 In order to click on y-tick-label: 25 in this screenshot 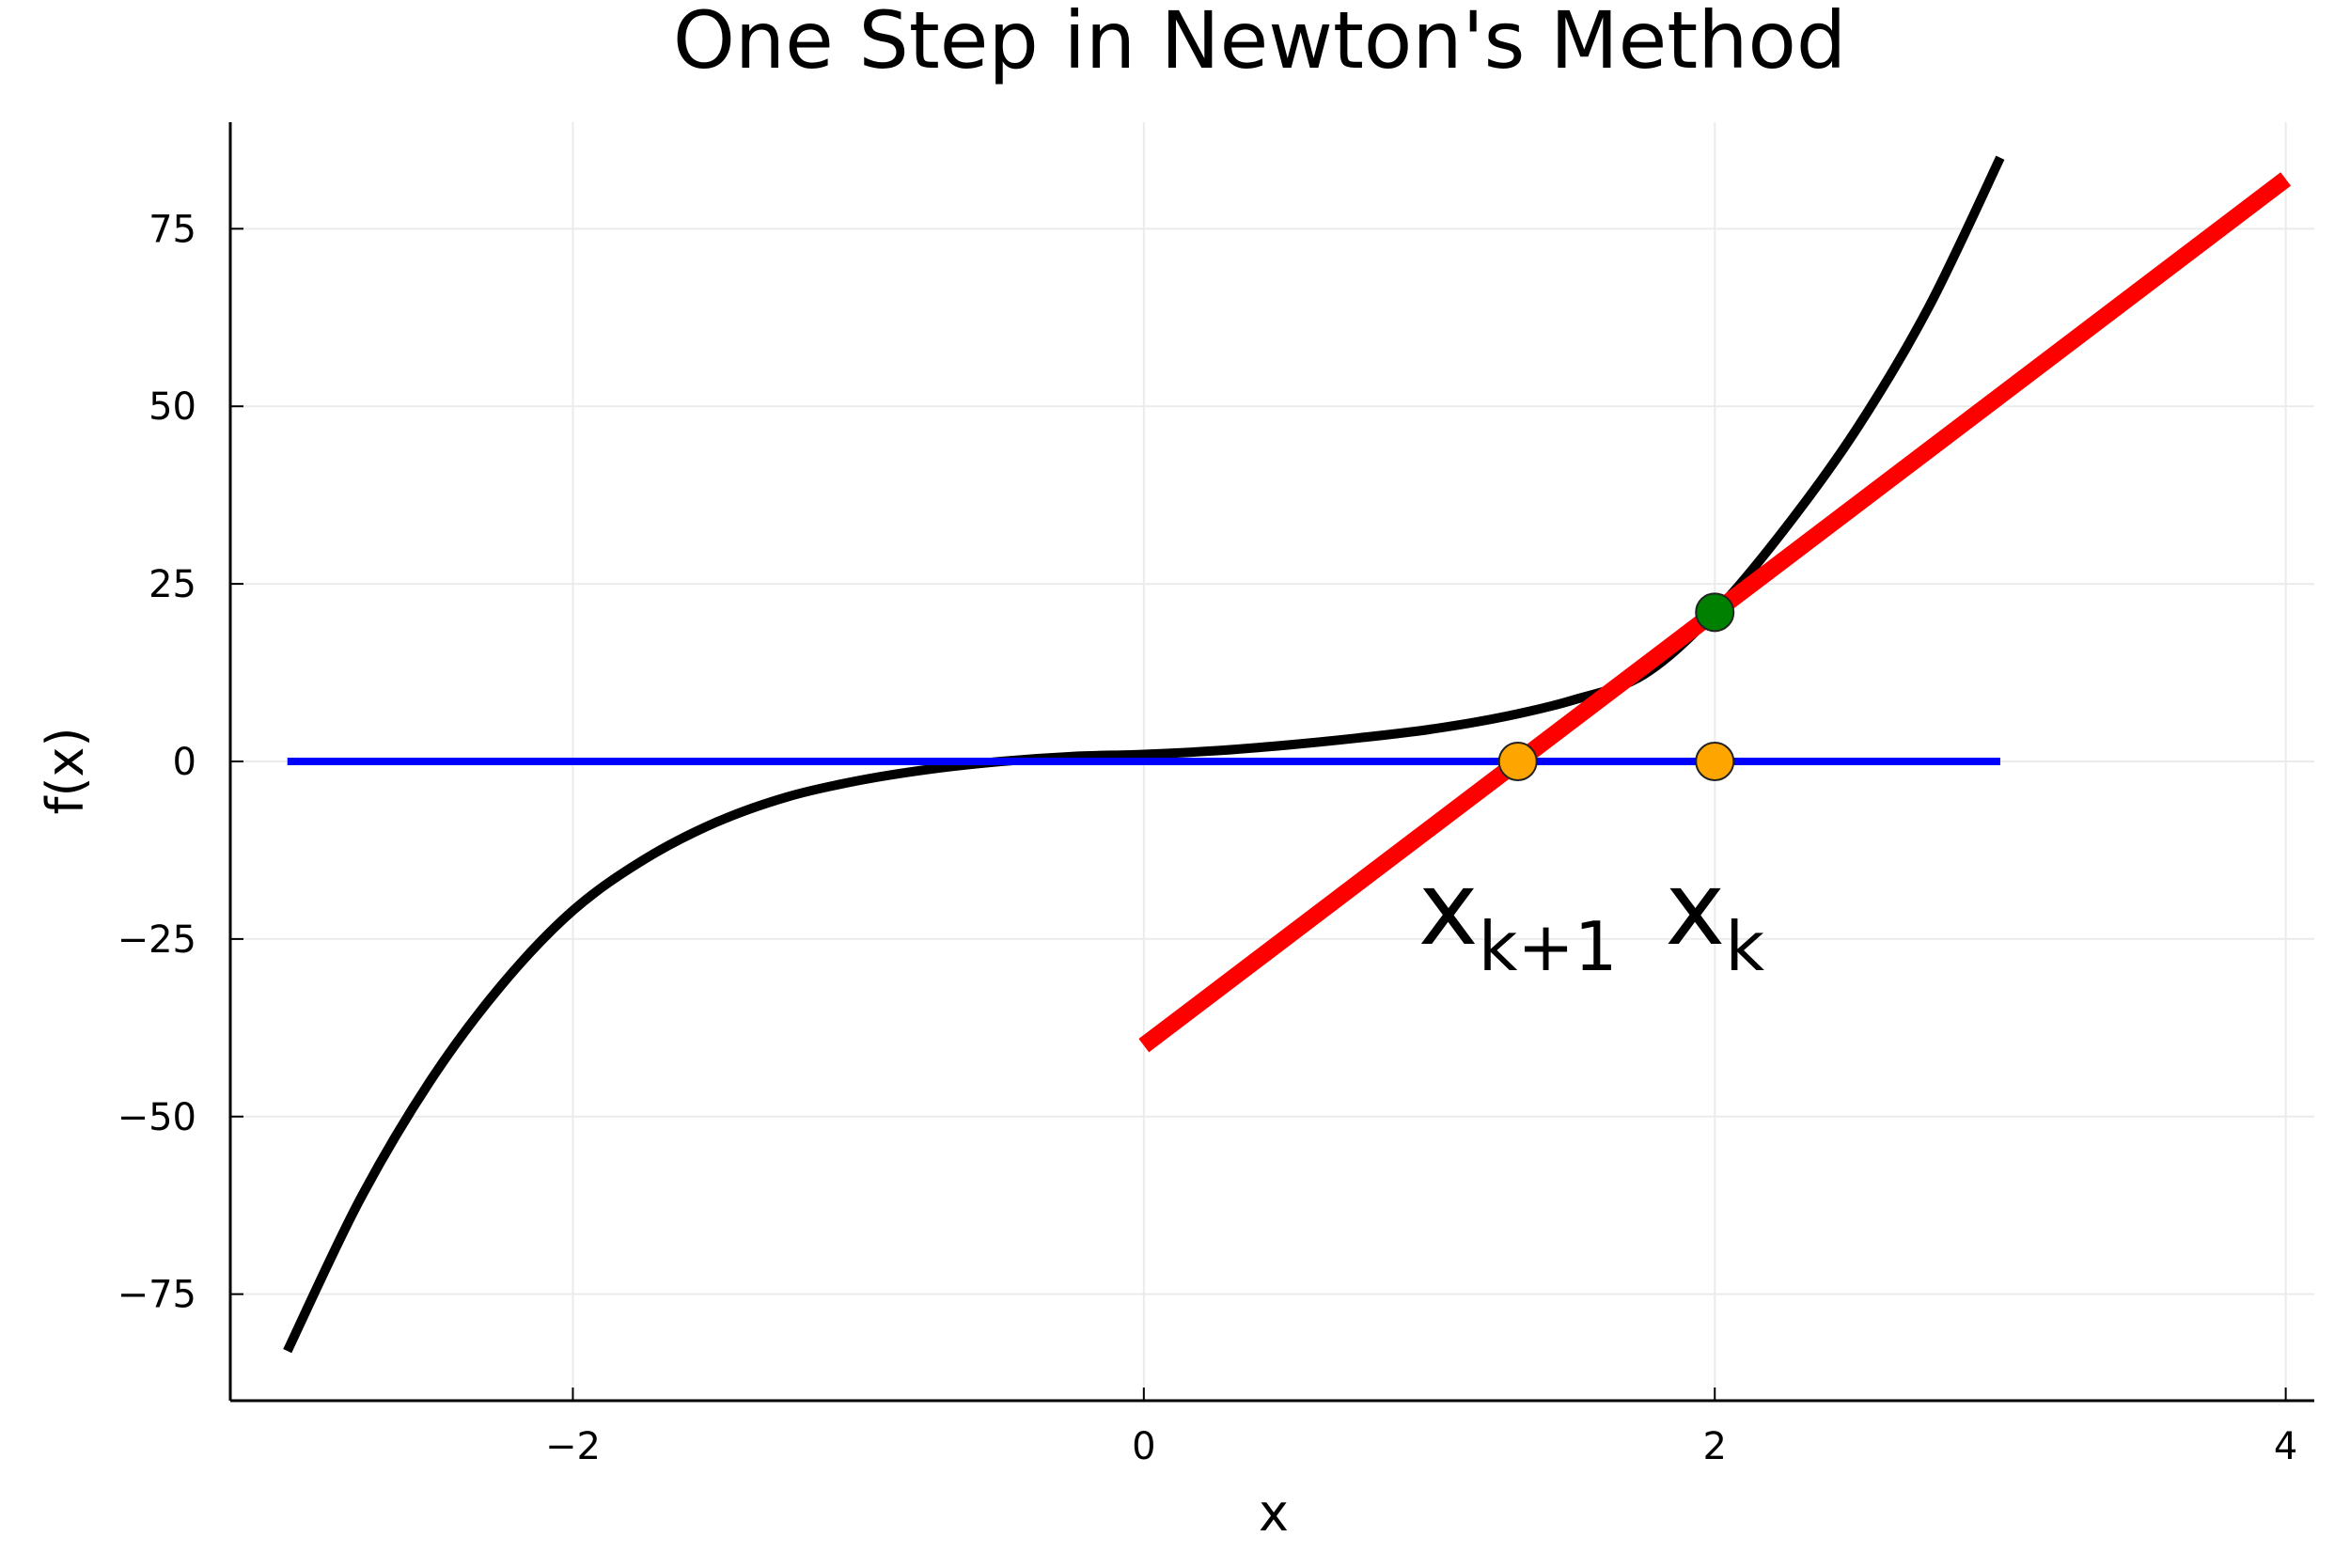, I will do `click(172, 584)`.